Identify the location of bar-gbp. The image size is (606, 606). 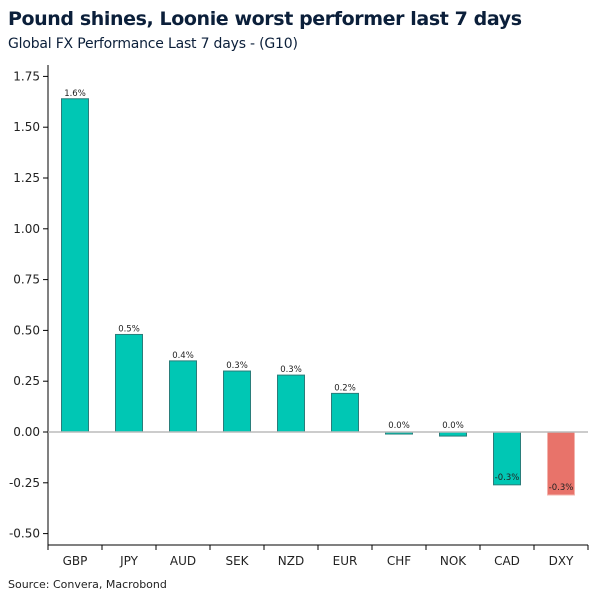
(75, 265).